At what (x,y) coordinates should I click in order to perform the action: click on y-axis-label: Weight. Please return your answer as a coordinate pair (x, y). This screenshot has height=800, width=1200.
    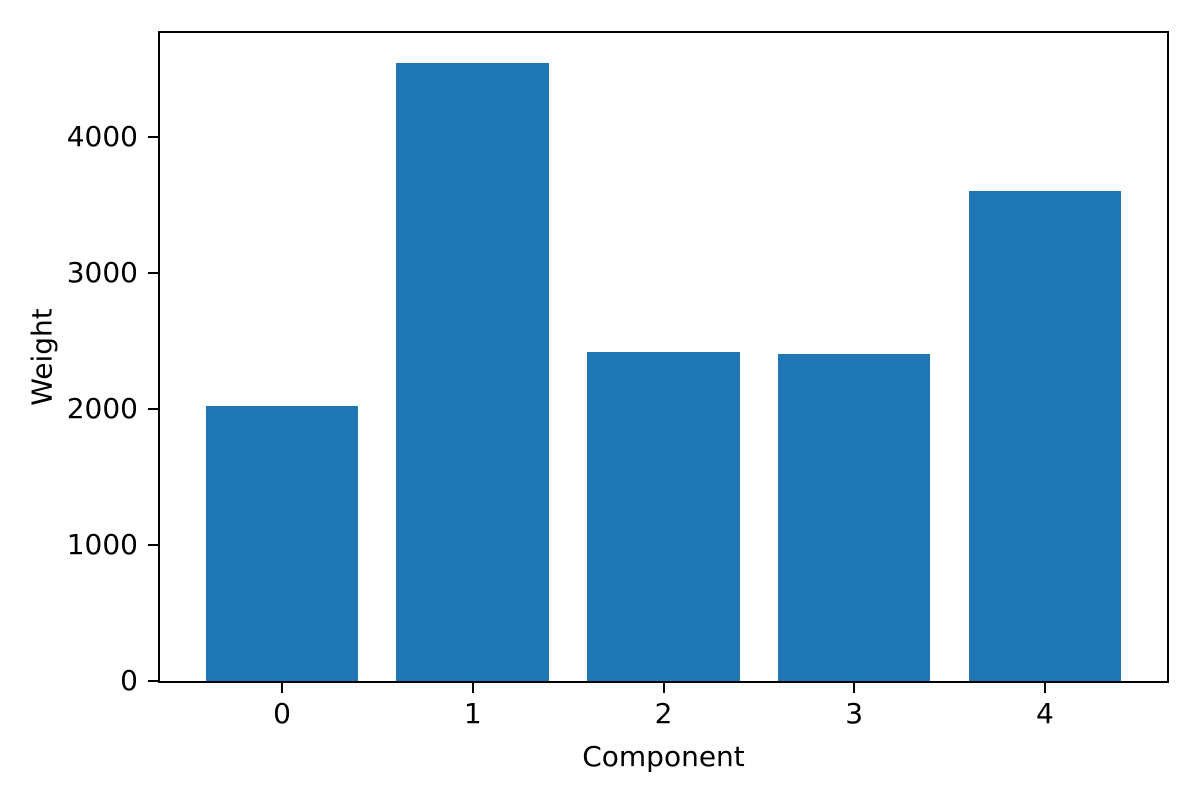
    Looking at the image, I should click on (42, 357).